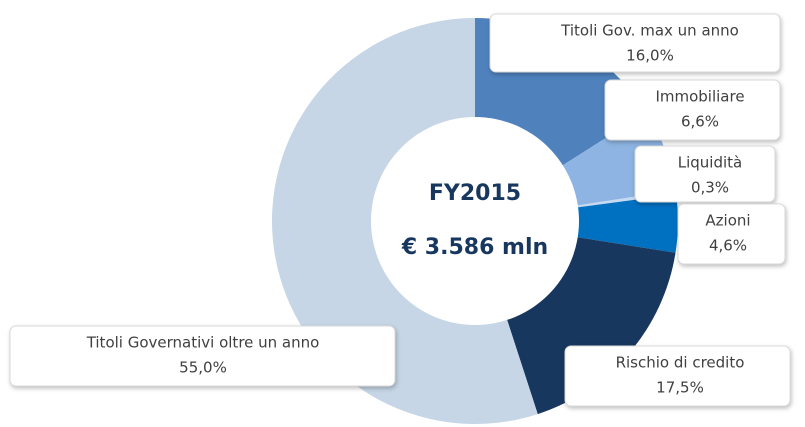 This screenshot has width=805, height=427. I want to click on category-label: Titoli Gov. max un anno, so click(649, 31).